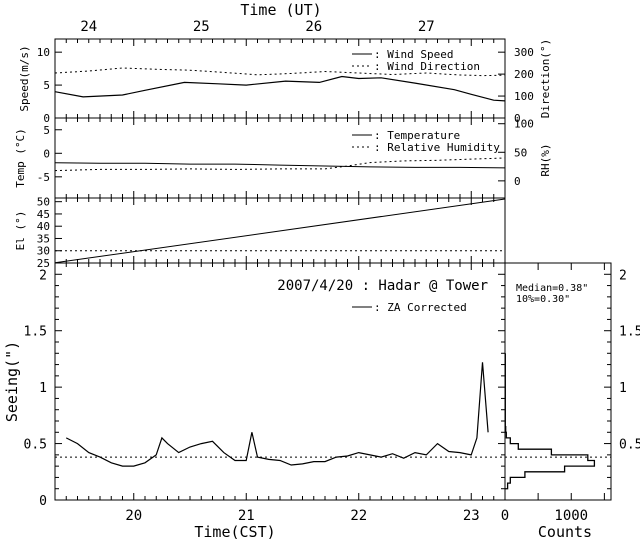 This screenshot has height=542, width=640. Describe the element at coordinates (43, 275) in the screenshot. I see `seeing-y-tick-label: 2` at that location.